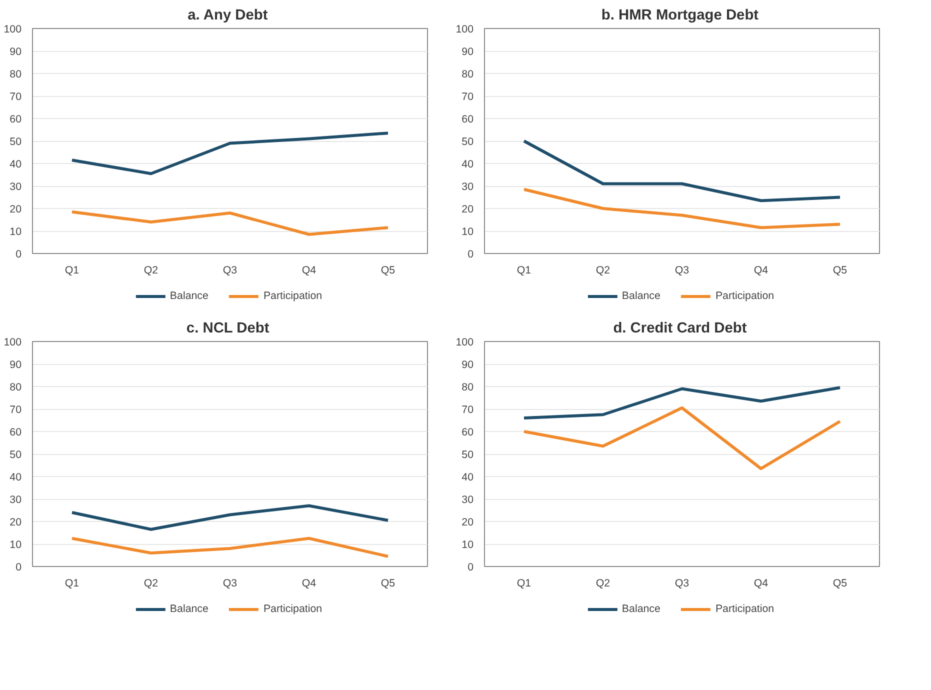  Describe the element at coordinates (228, 16) in the screenshot. I see `chart-title: a. Any Debt` at that location.